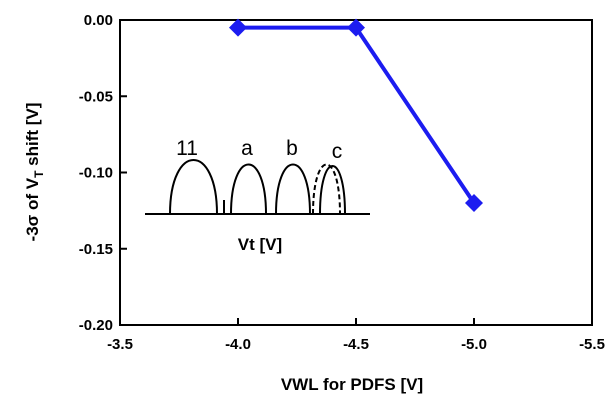  I want to click on inset-label-11: 11, so click(187, 148).